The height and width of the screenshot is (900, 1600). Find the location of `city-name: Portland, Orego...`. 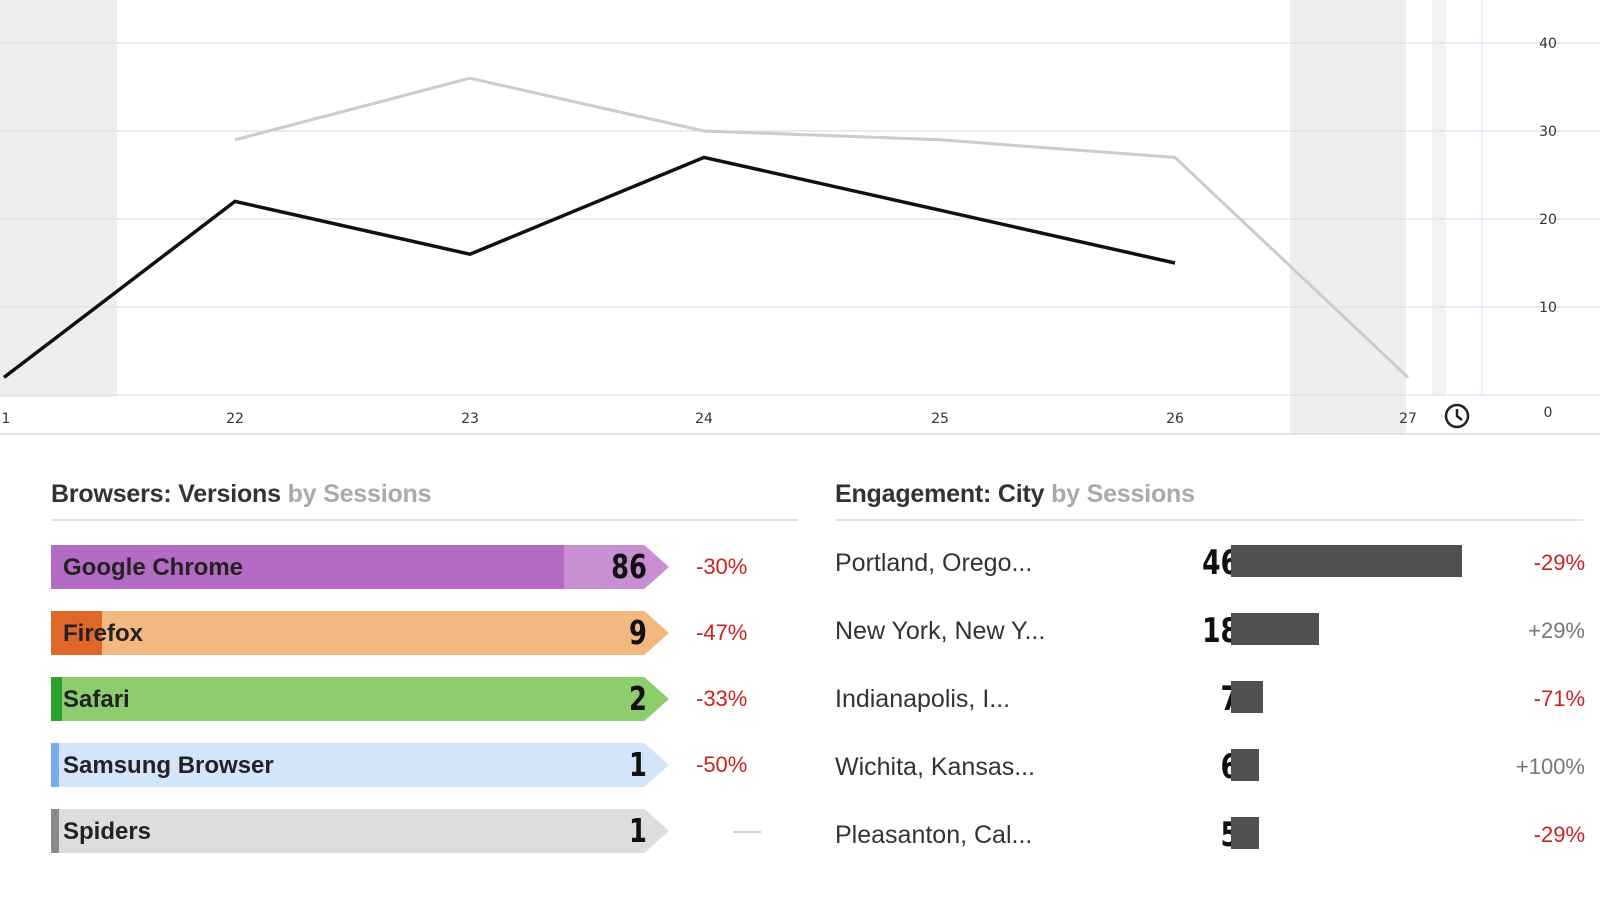

city-name: Portland, Orego... is located at coordinates (934, 563).